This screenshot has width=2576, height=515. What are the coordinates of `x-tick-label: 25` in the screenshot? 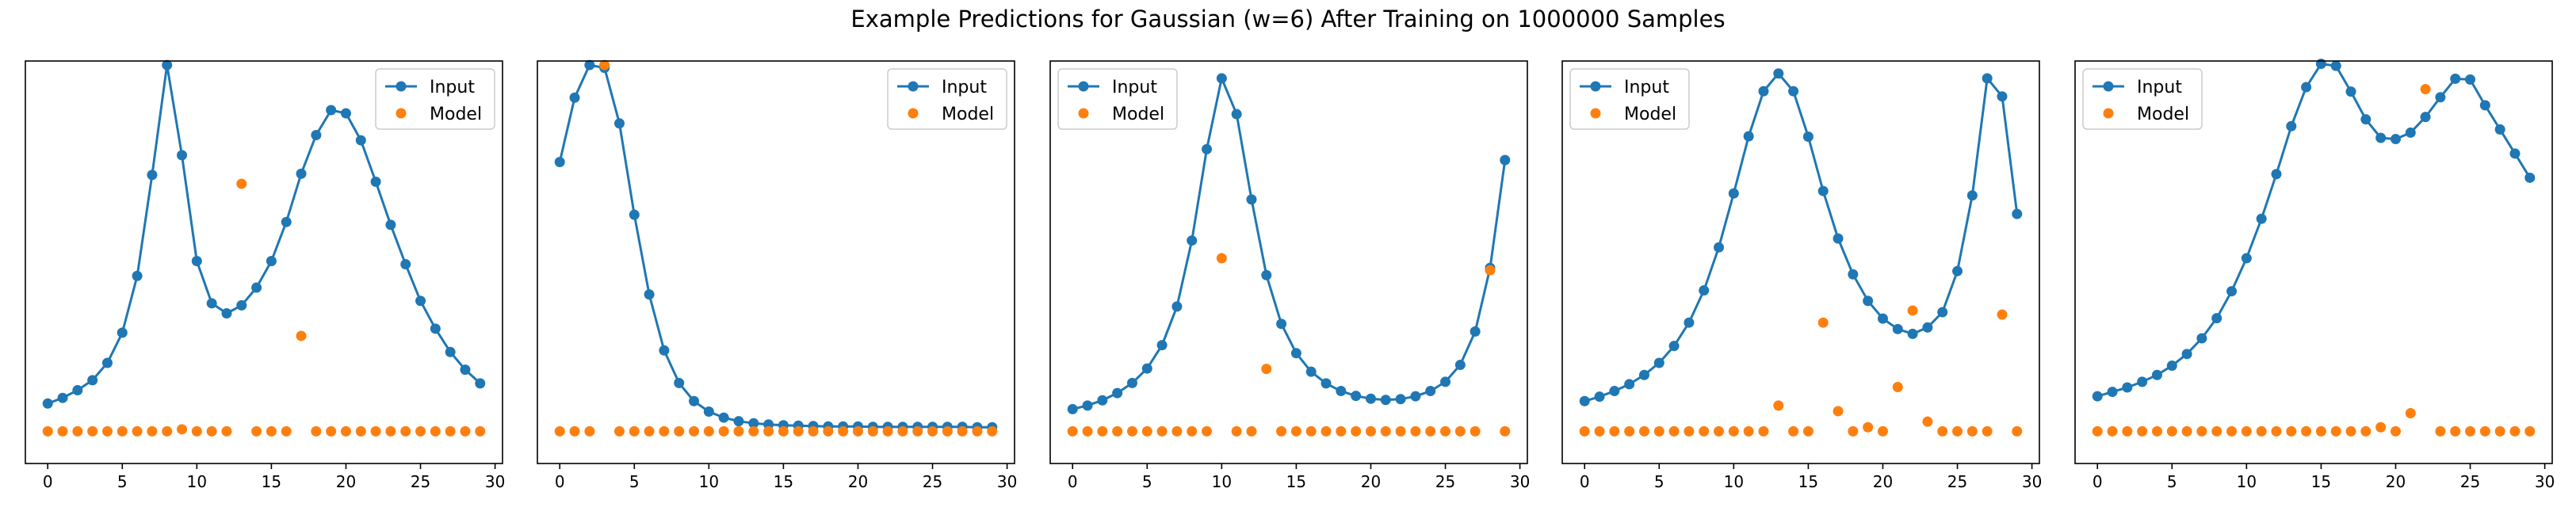 It's located at (1957, 481).